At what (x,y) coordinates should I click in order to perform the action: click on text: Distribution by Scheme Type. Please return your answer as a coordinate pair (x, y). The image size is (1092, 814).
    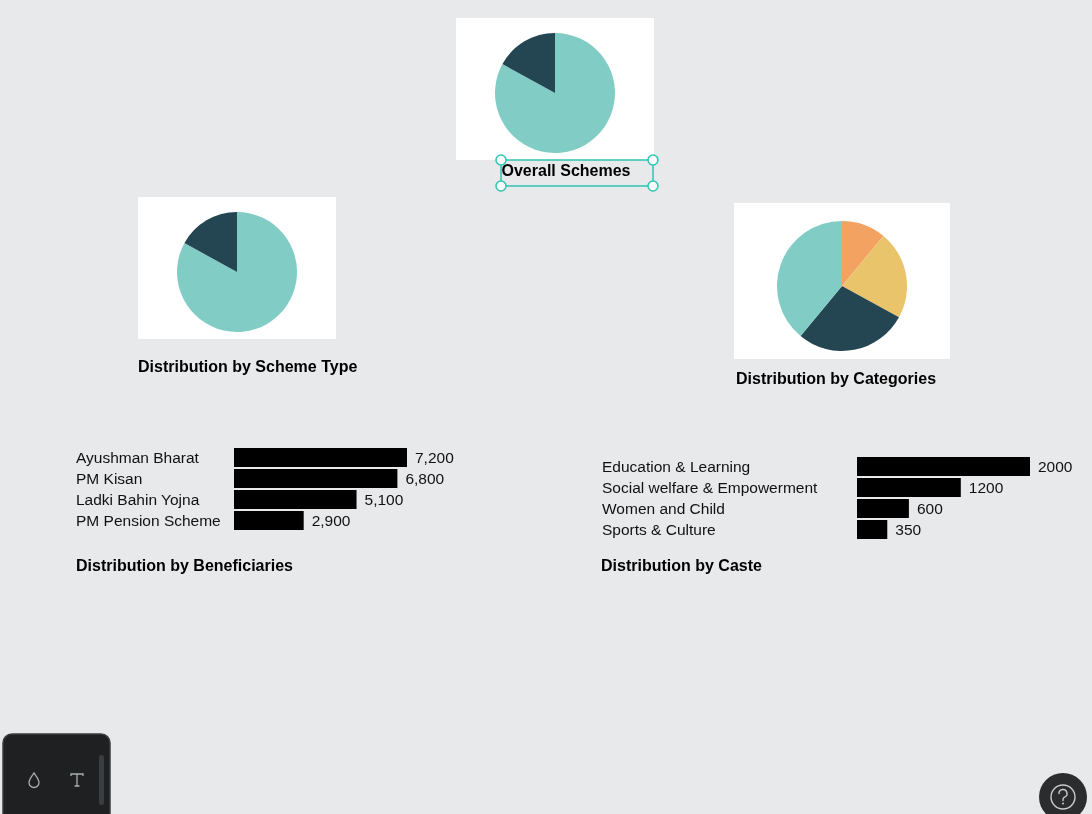
    Looking at the image, I should click on (248, 366).